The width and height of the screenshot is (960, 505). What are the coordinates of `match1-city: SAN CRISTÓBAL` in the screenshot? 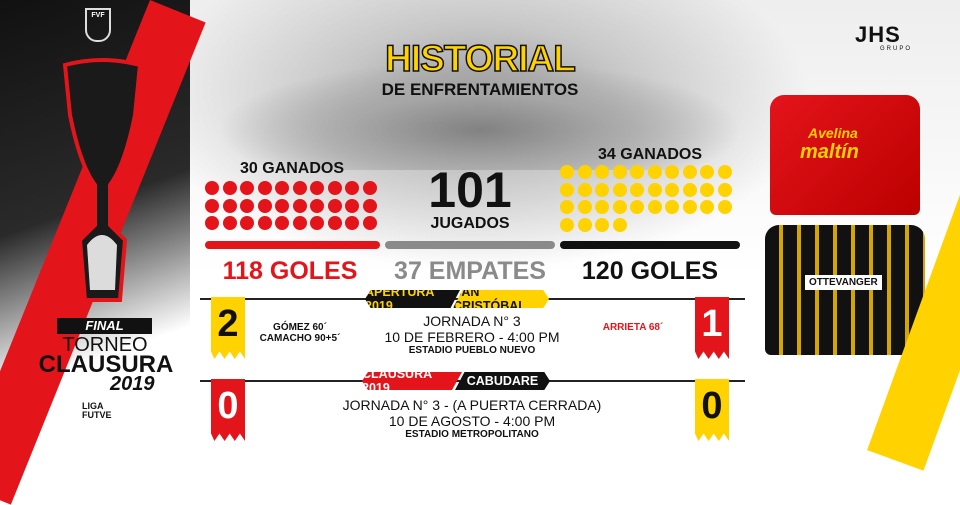 It's located at (501, 299).